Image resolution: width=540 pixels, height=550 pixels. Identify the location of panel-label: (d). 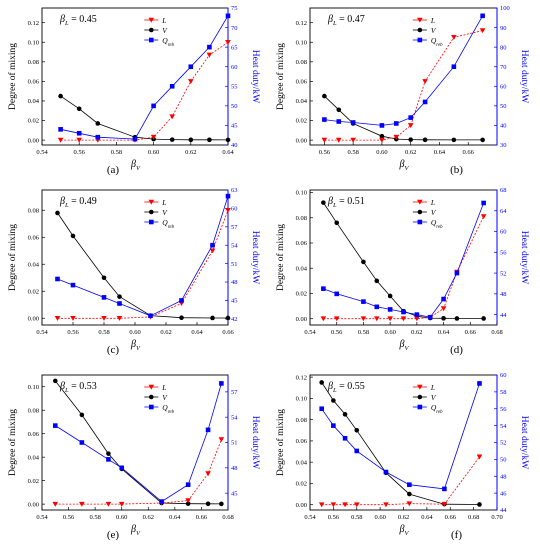
(456, 350).